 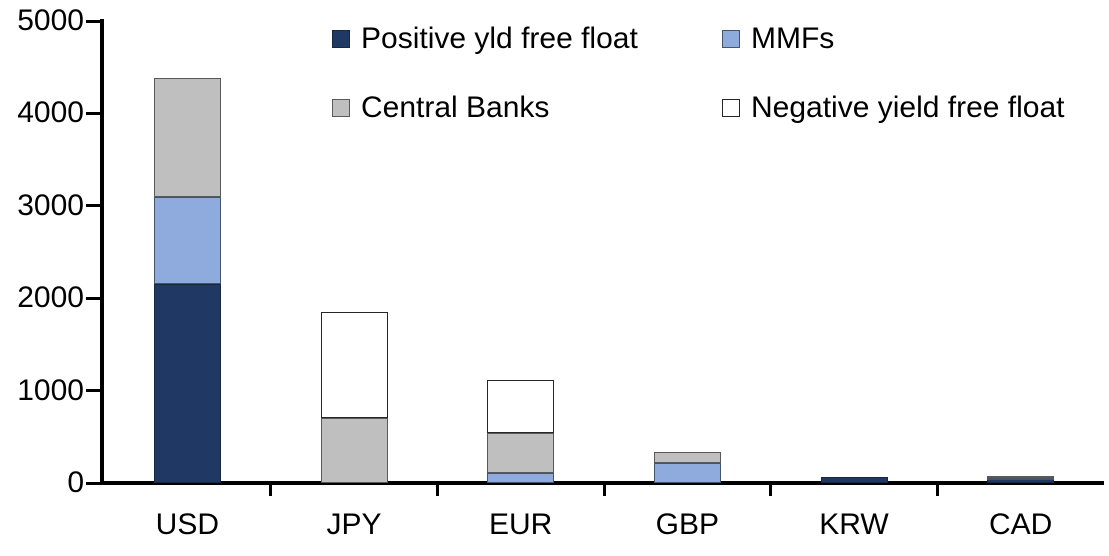 What do you see at coordinates (187, 524) in the screenshot?
I see `x-axis-category-label: USD` at bounding box center [187, 524].